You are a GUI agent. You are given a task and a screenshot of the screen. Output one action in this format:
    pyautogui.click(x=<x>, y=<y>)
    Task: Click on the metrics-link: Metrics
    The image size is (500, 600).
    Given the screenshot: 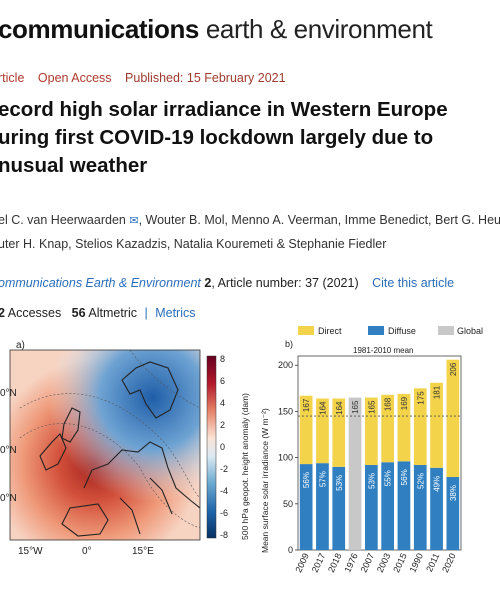 What is the action you would take?
    pyautogui.click(x=175, y=313)
    